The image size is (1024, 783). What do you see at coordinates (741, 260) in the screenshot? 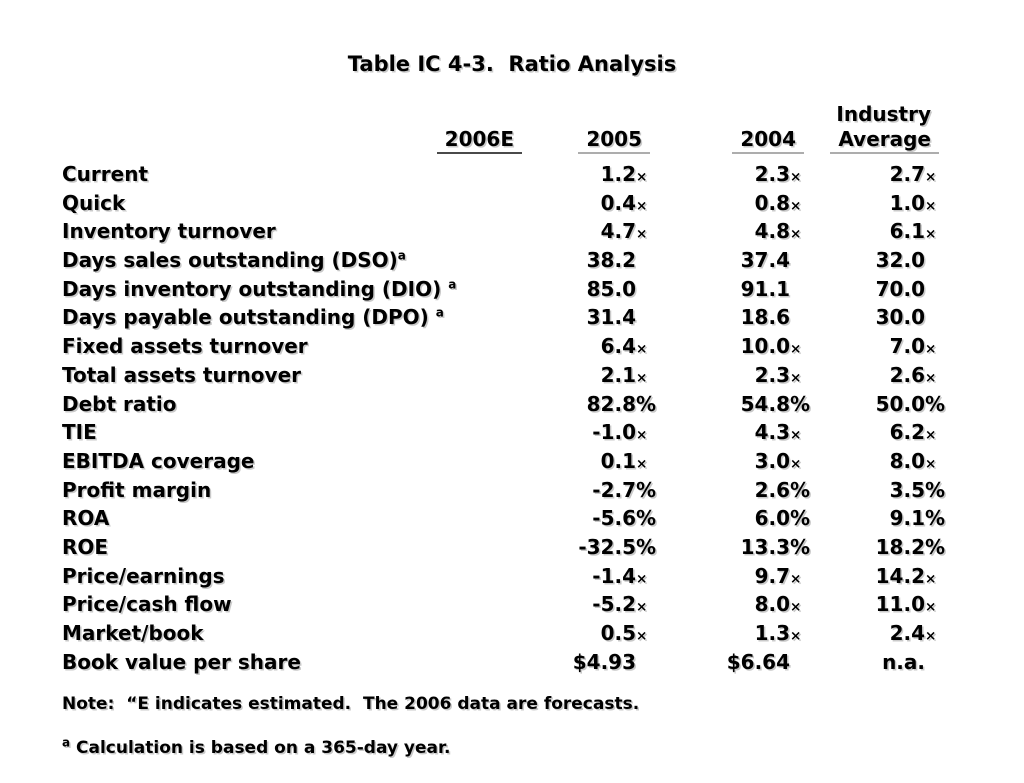
I see `table-cell: 37.4` at bounding box center [741, 260].